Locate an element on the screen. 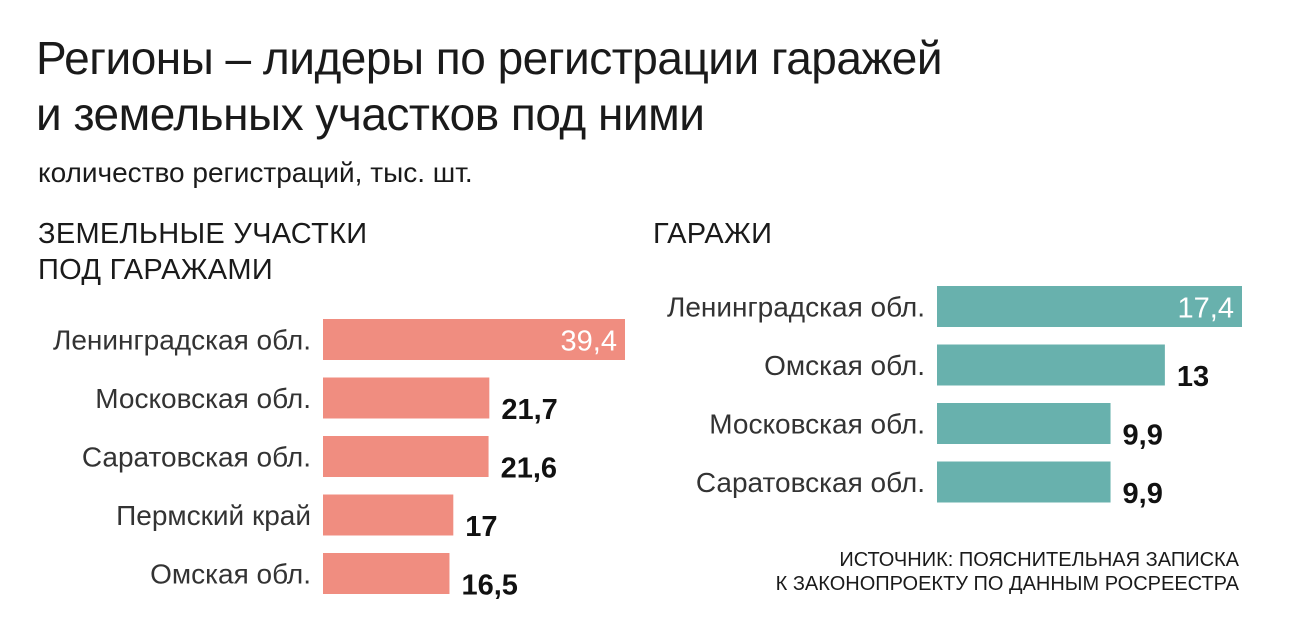 The image size is (1297, 634). source-note-line-1: ИСТОЧНИК: ПОЯСНИТЕЛЬНАЯ ЗАПИСКА is located at coordinates (1039, 560).